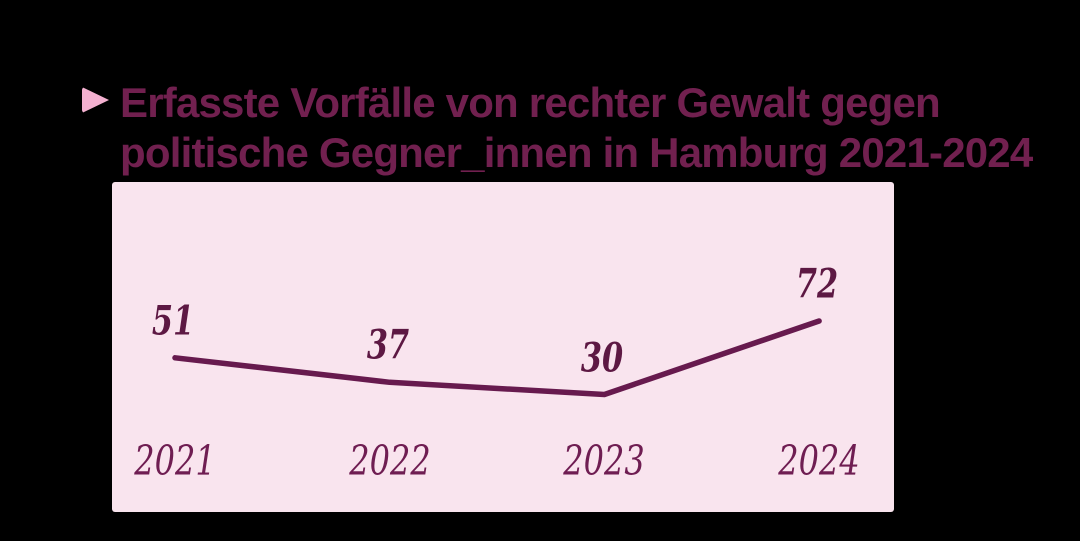 This screenshot has width=1080, height=541. Describe the element at coordinates (173, 321) in the screenshot. I see `value-label: 51` at that location.